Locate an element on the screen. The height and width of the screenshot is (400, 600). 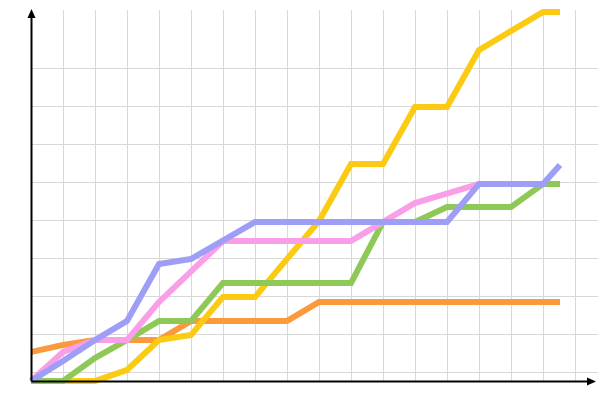
series-line-orange is located at coordinates (295, 327).